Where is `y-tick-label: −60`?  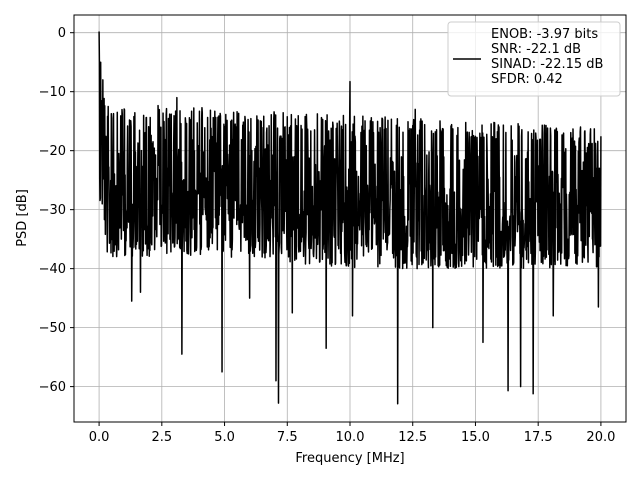
y-tick-label: −60 is located at coordinates (52, 387).